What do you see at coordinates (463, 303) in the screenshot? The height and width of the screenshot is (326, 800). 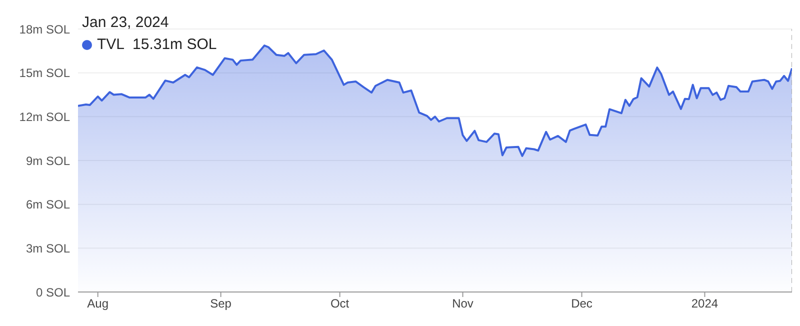 I see `x-tick-label: Nov` at bounding box center [463, 303].